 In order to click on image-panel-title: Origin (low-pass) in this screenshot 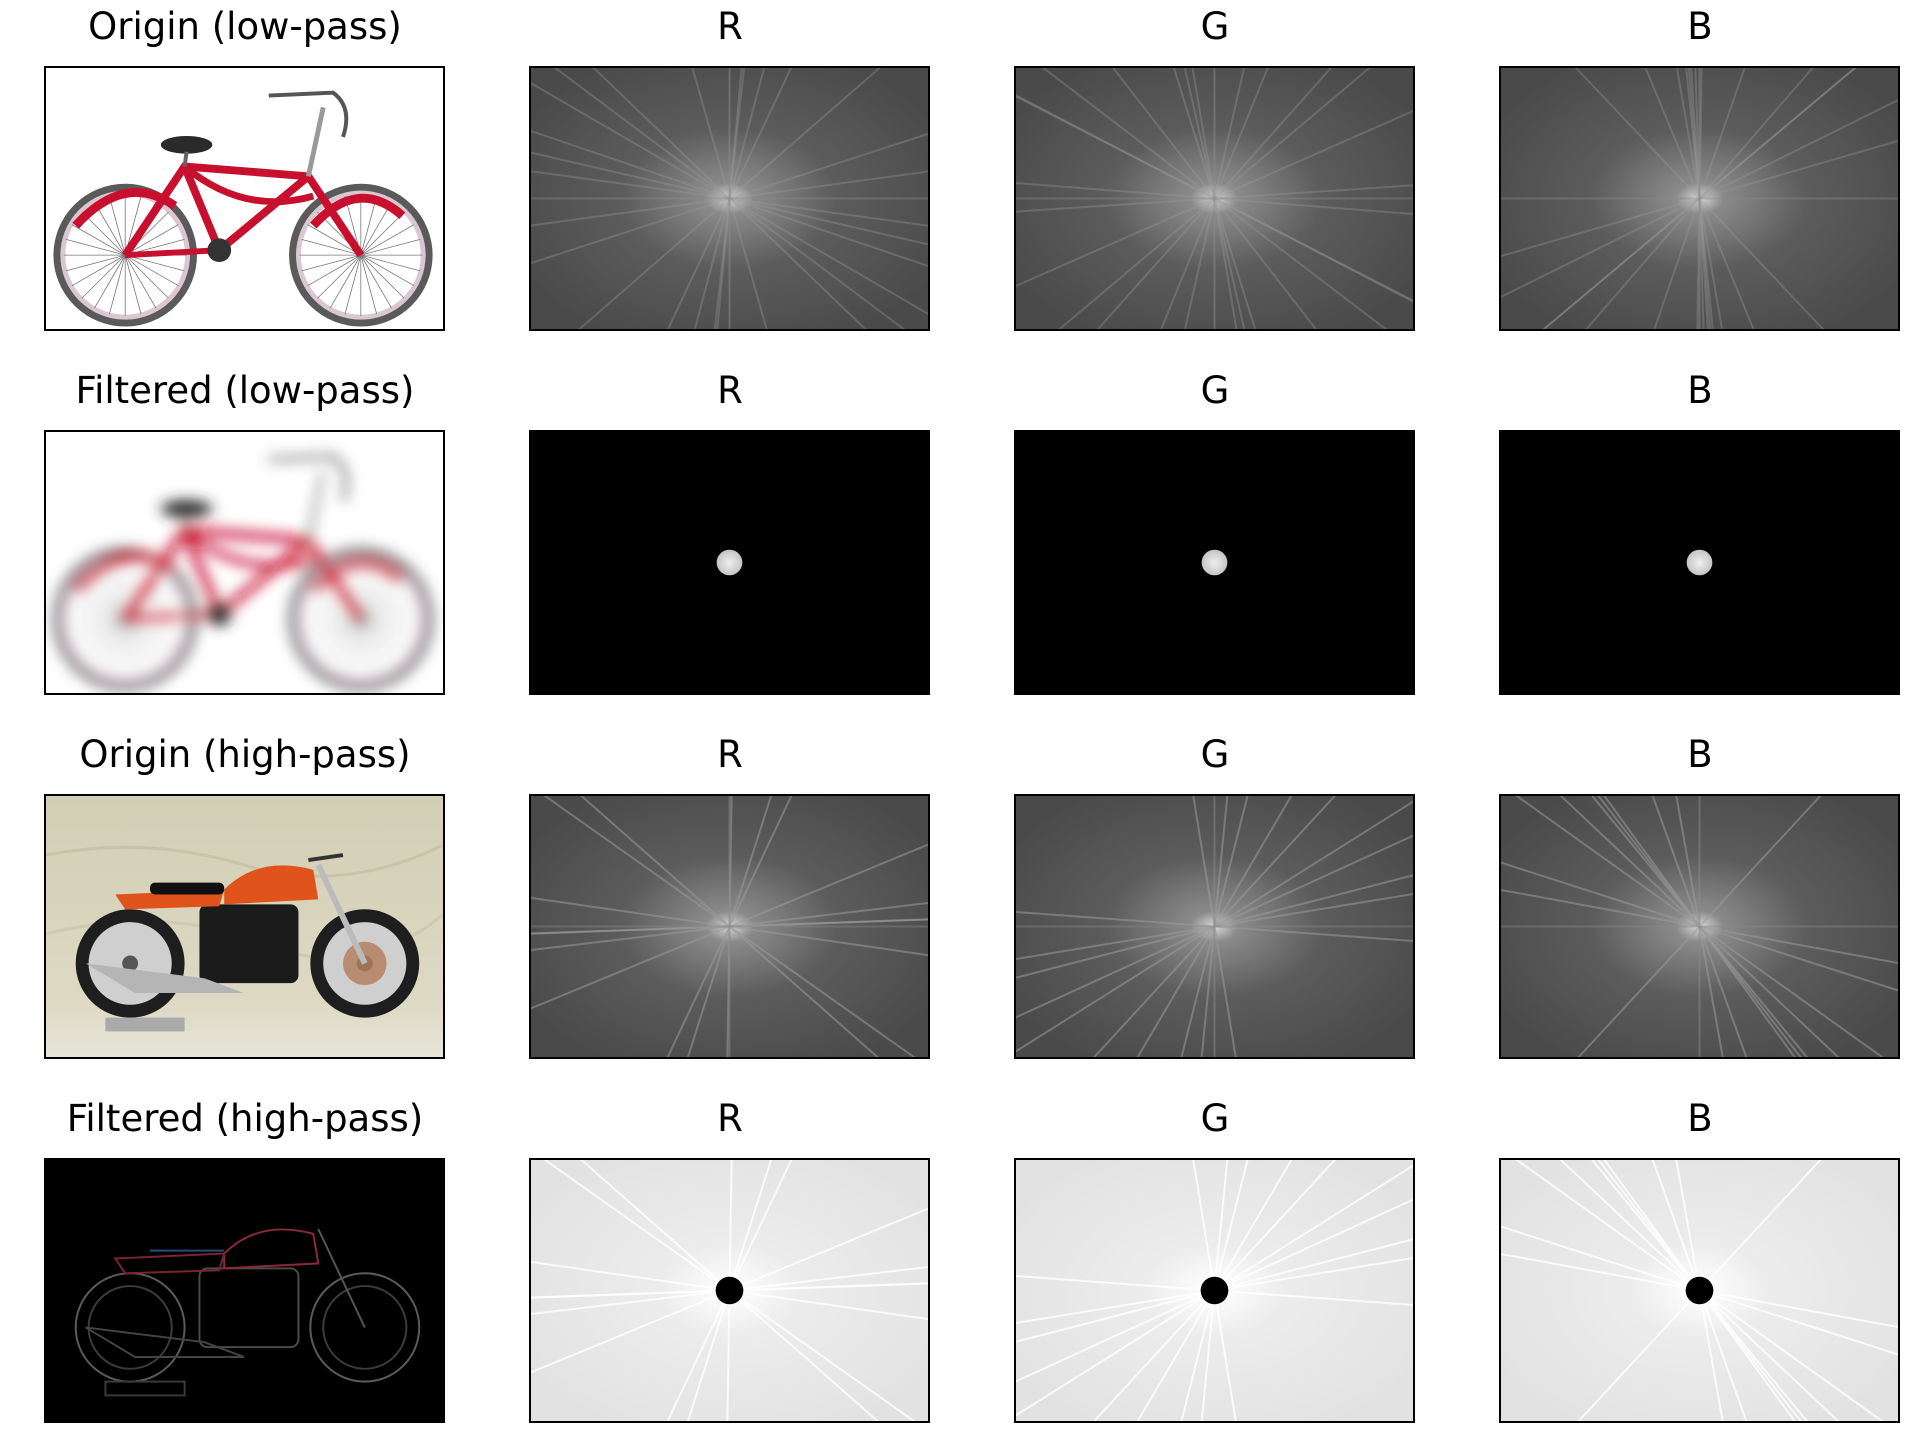, I will do `click(245, 26)`.